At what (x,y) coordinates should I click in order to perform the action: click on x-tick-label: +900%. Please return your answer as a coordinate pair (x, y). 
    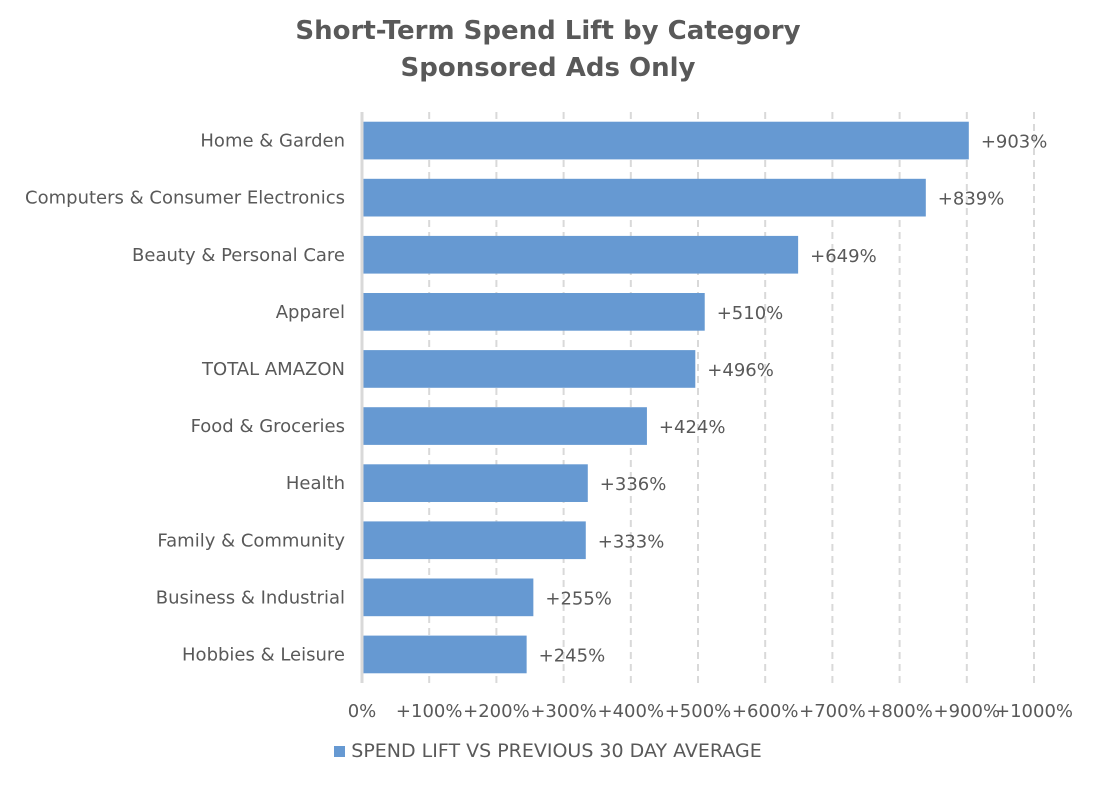
    Looking at the image, I should click on (967, 711).